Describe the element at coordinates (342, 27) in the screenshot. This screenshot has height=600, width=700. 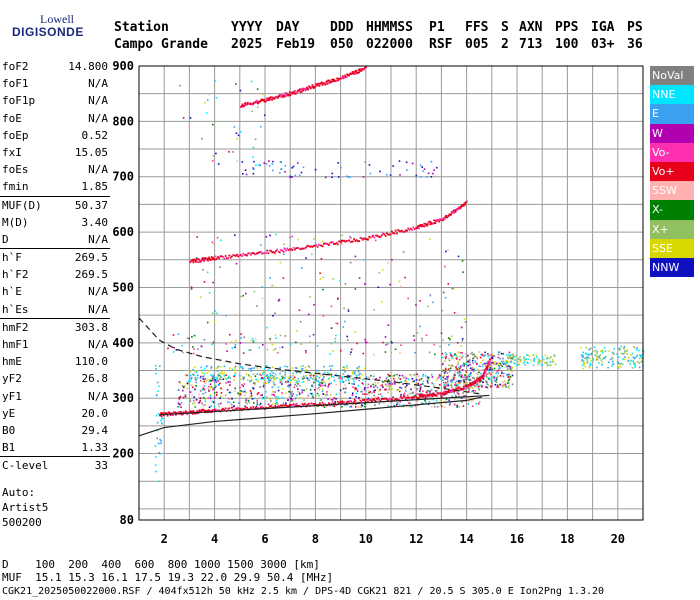
I see `hdr-ddd: DDD` at that location.